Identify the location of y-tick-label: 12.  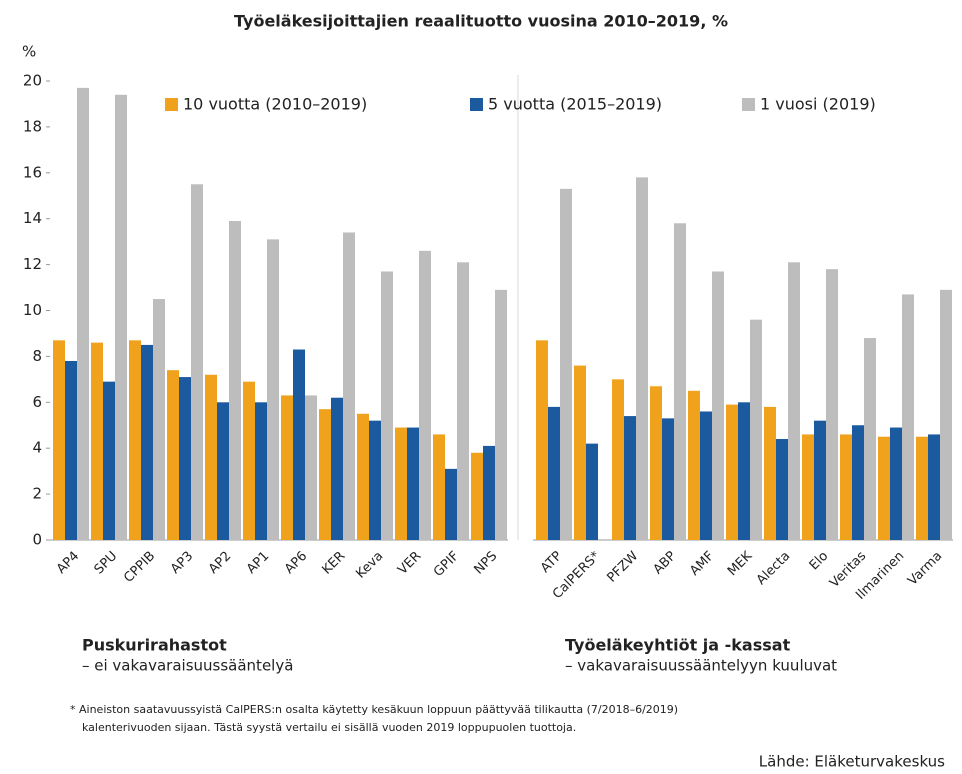
(32, 264).